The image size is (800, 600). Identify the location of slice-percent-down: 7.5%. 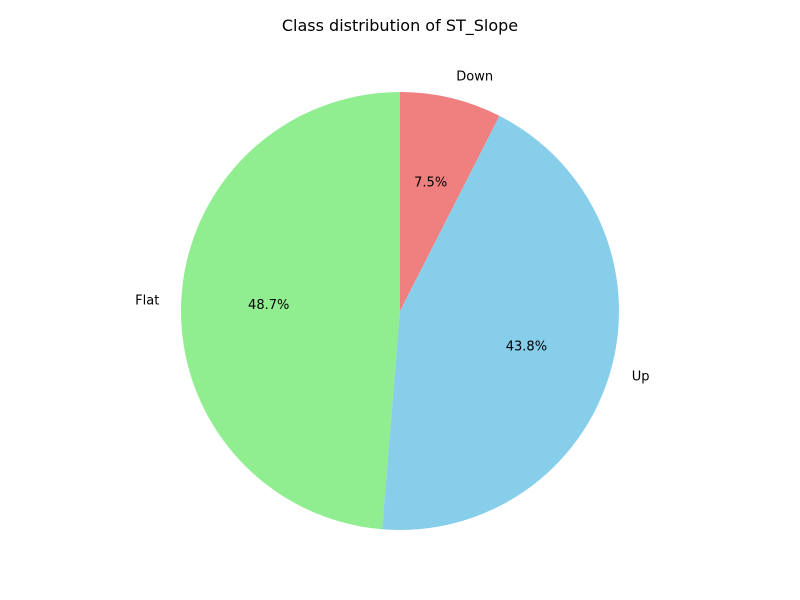
(430, 183).